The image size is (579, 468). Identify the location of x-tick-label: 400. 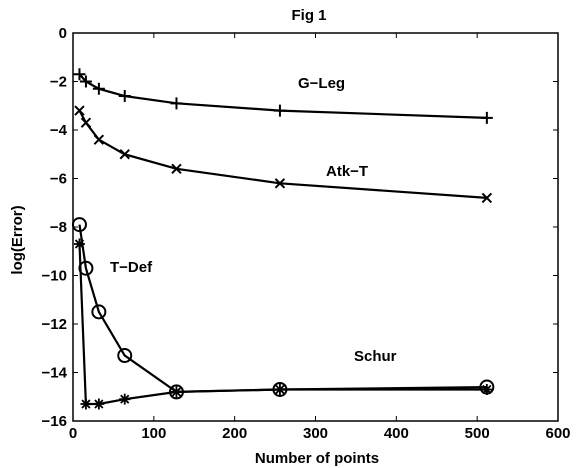
(396, 433).